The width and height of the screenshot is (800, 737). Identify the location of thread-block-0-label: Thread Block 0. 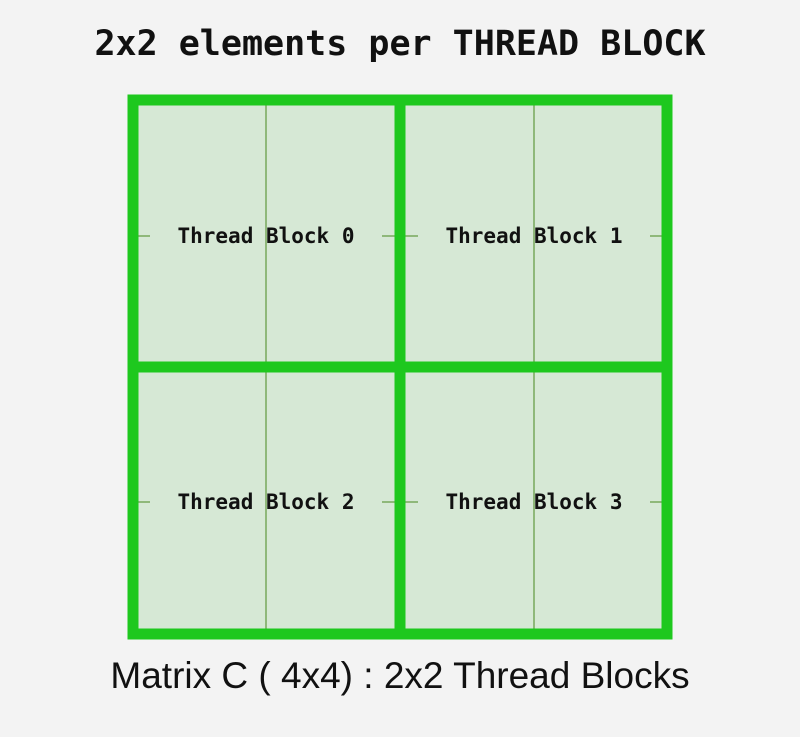
(265, 236).